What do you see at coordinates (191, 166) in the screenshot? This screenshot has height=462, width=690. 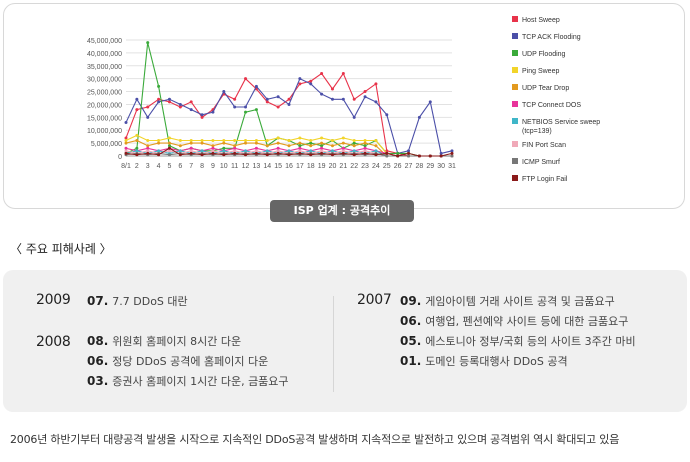 I see `x-tick-label: 7` at bounding box center [191, 166].